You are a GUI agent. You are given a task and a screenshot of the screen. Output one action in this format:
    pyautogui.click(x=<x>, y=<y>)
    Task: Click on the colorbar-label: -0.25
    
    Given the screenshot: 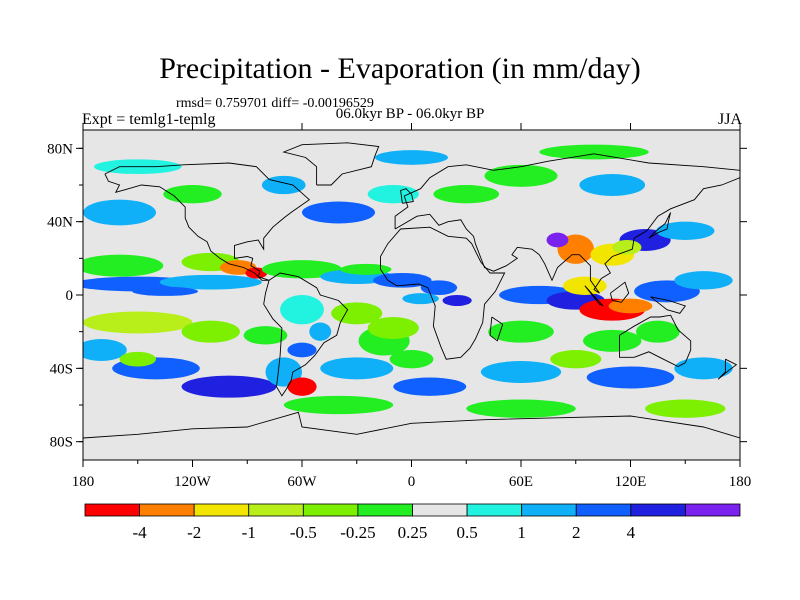 What is the action you would take?
    pyautogui.click(x=357, y=532)
    